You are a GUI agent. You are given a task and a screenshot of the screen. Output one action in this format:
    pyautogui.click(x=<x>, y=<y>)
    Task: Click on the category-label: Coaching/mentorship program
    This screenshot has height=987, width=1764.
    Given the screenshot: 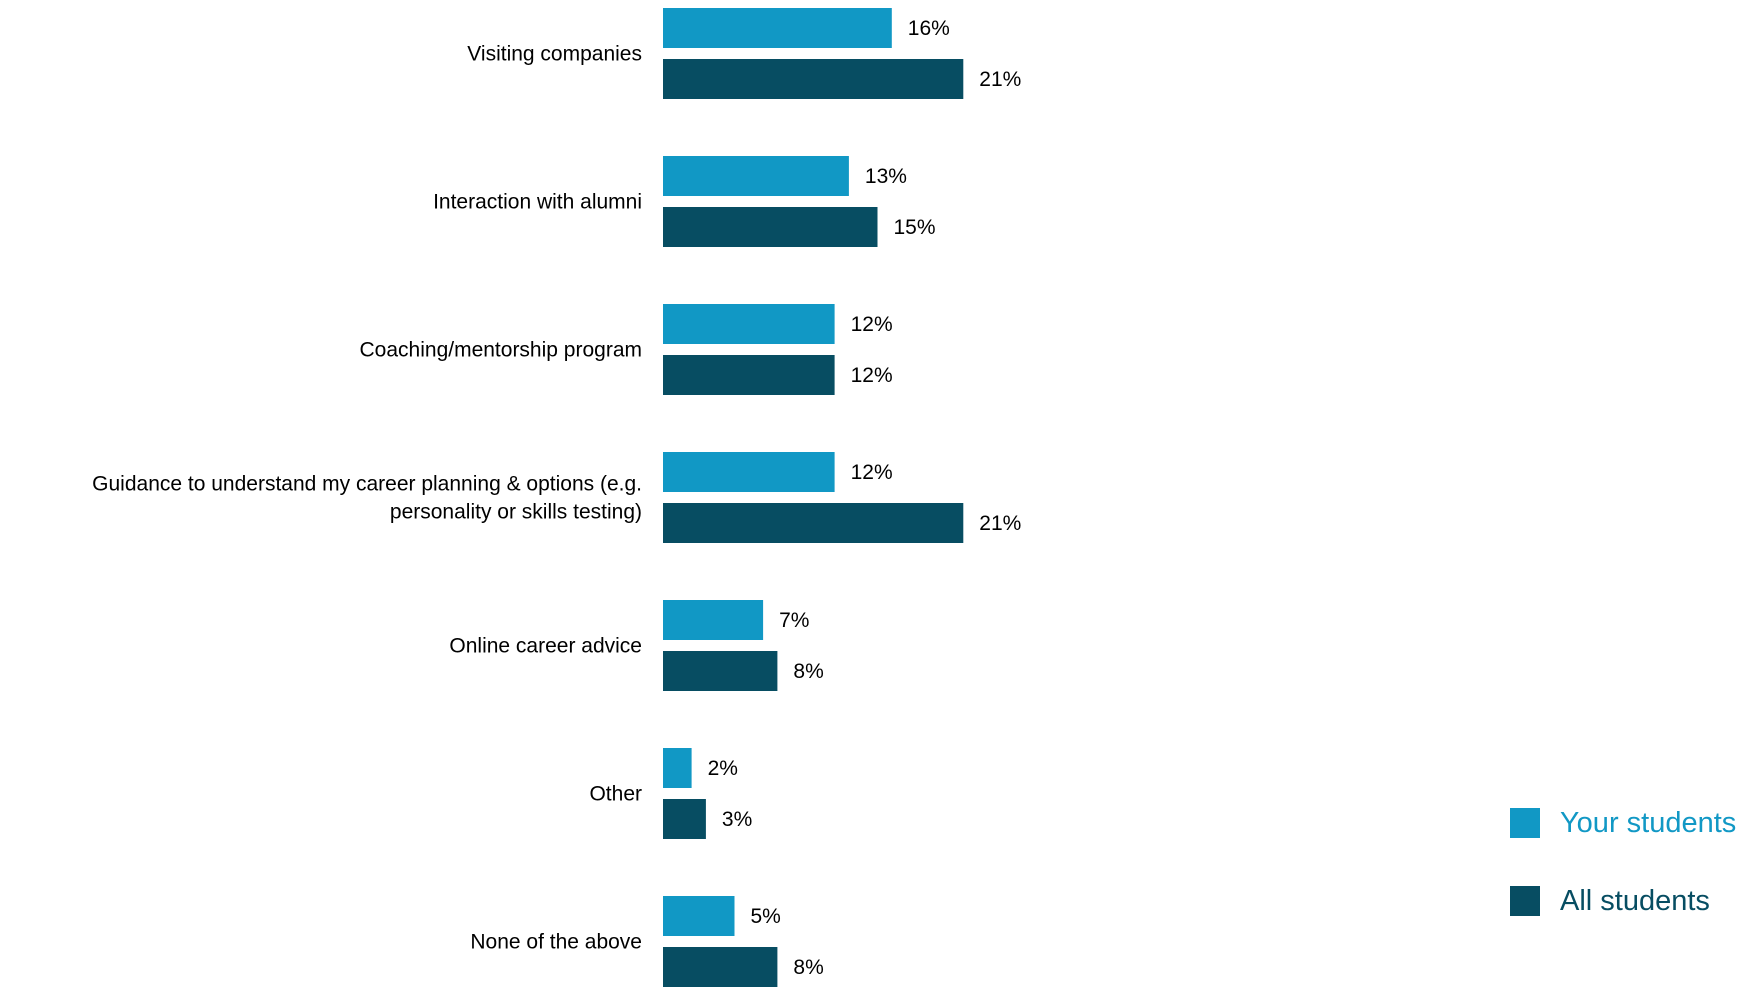 What is the action you would take?
    pyautogui.click(x=501, y=350)
    